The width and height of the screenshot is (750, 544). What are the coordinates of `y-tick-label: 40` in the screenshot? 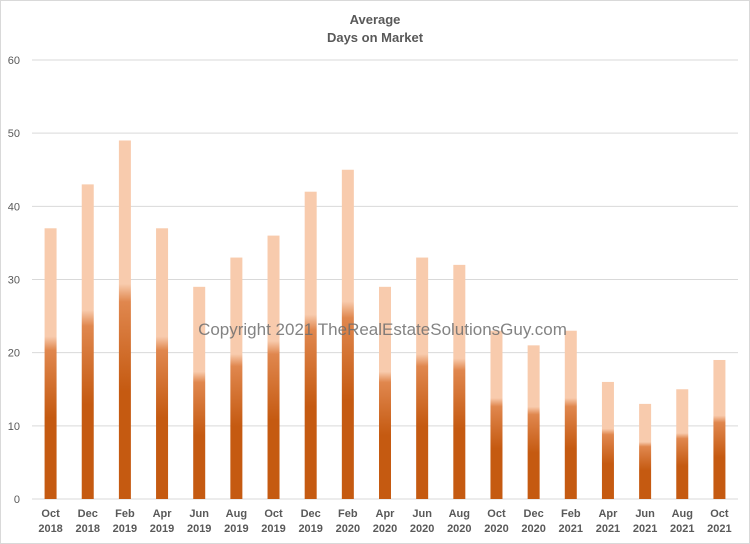 It's located at (14, 207).